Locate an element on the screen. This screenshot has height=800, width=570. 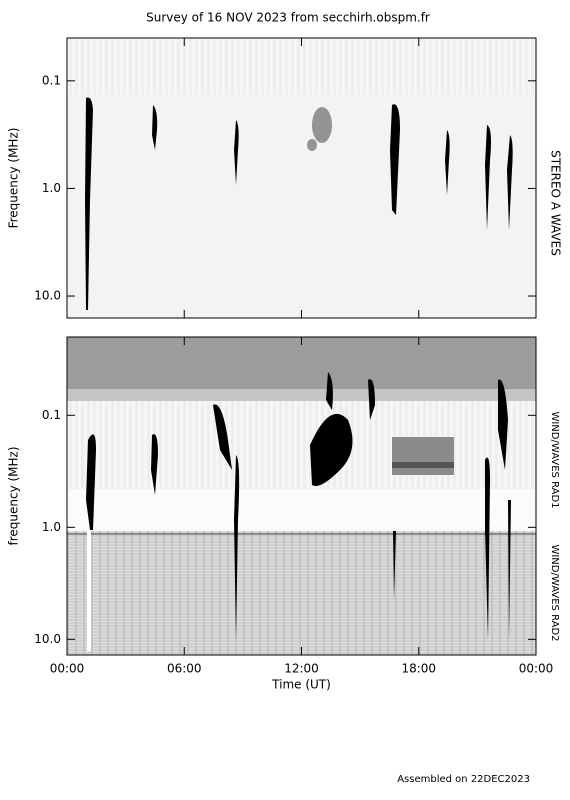
x-tick-label: 06:00 is located at coordinates (184, 669).